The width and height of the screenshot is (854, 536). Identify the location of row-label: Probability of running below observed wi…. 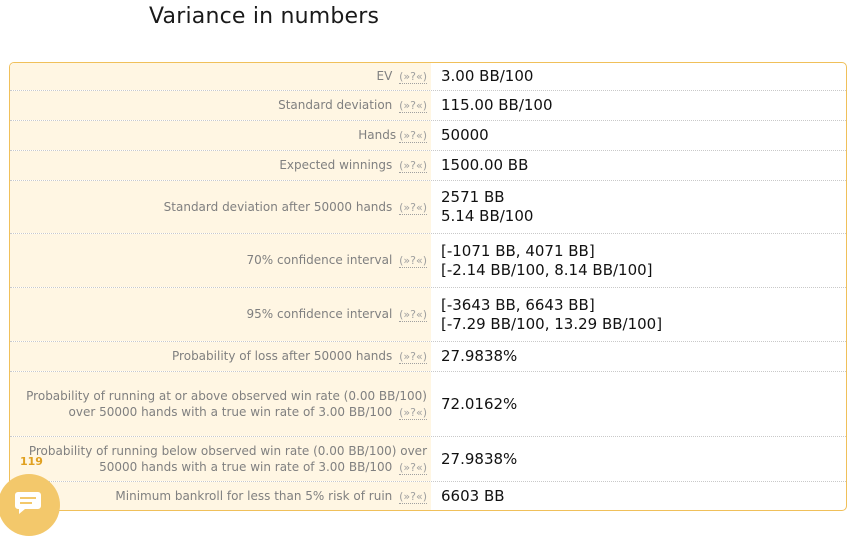
(220, 459).